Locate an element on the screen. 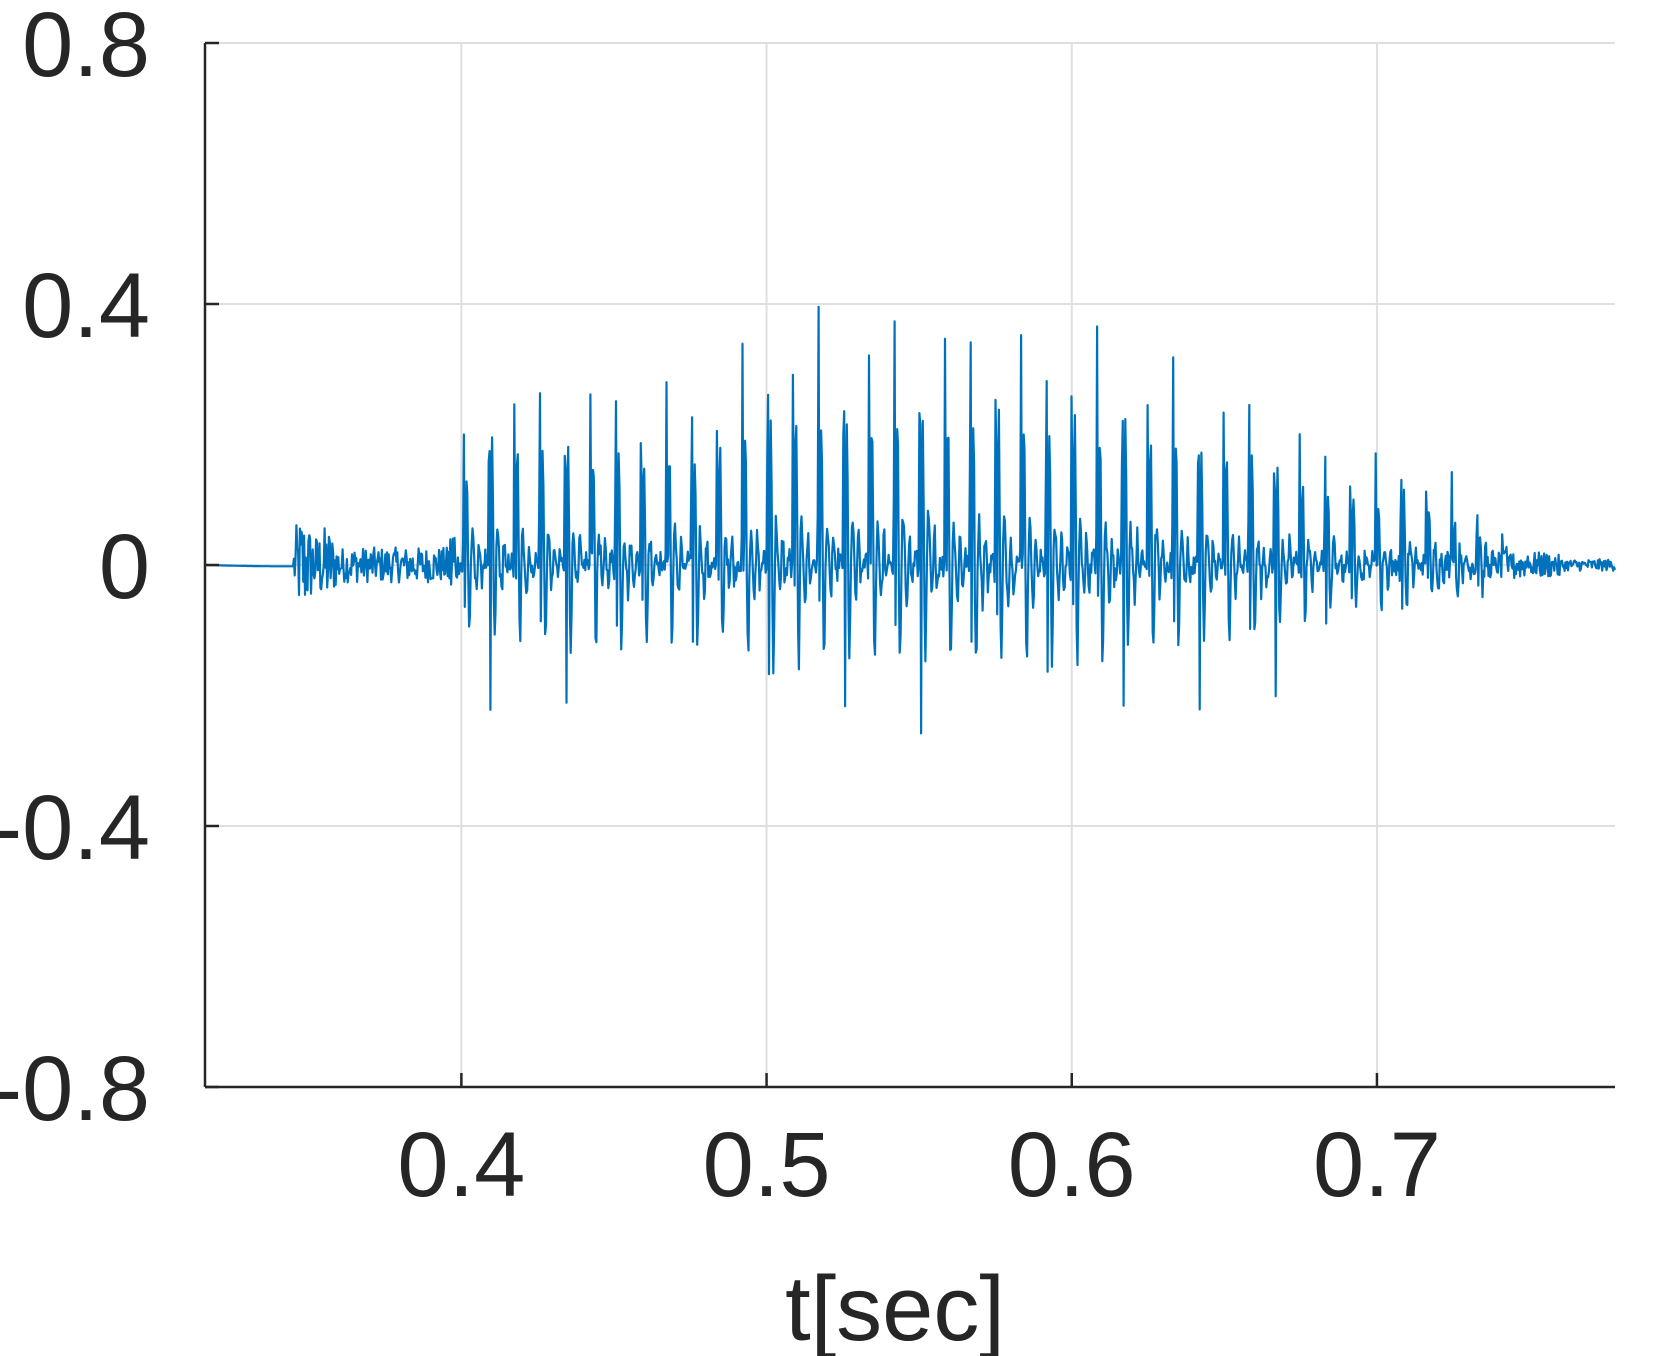 Image resolution: width=1661 pixels, height=1356 pixels. y-tick-label: -0.4 is located at coordinates (75, 828).